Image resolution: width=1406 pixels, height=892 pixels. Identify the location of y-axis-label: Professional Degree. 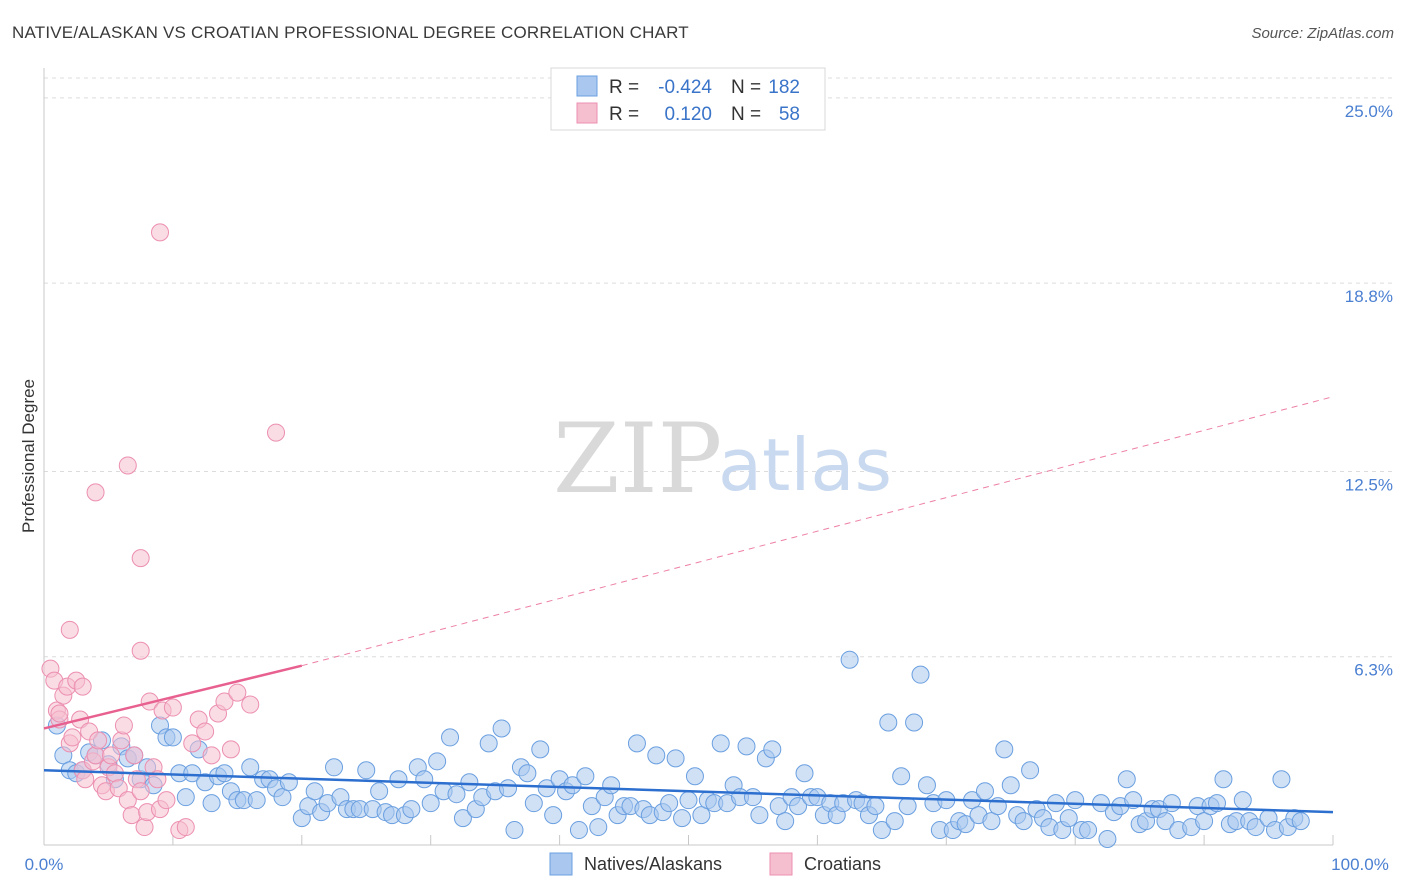
(28, 456).